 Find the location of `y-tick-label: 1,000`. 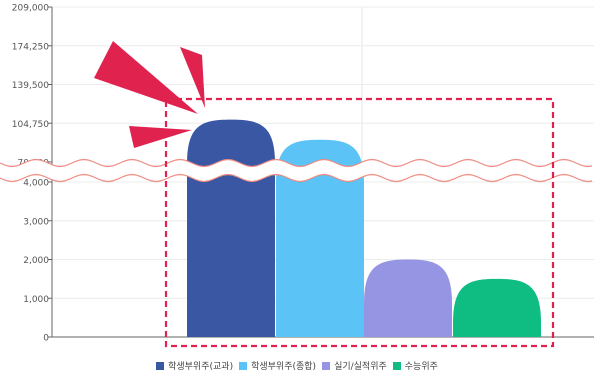

y-tick-label: 1,000 is located at coordinates (36, 300).